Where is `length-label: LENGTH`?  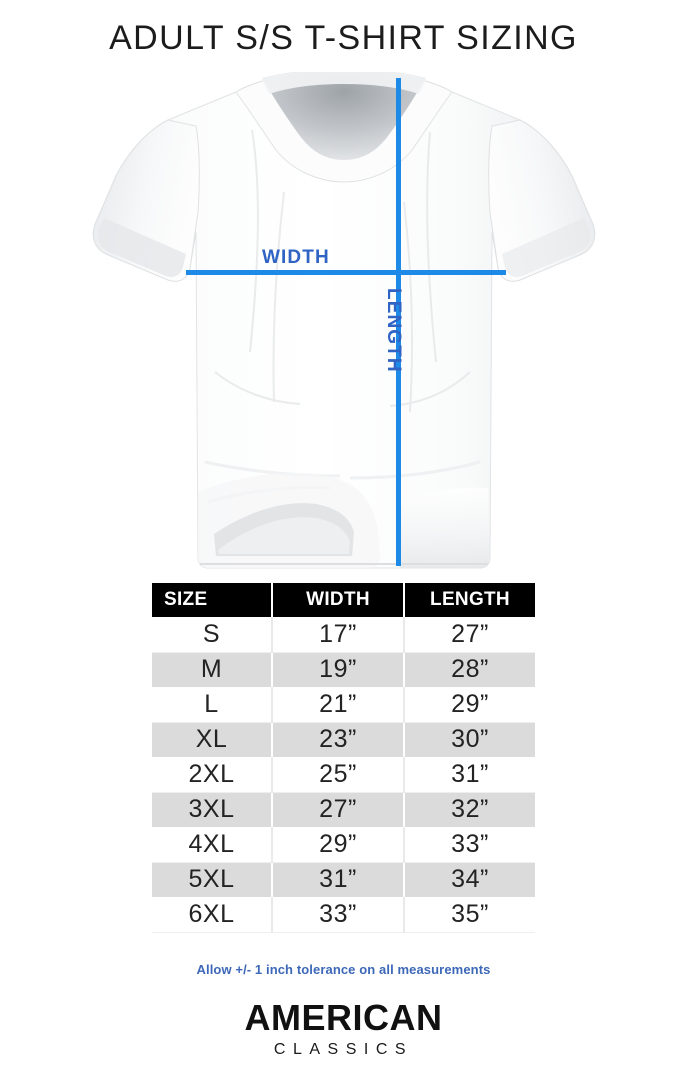 length-label: LENGTH is located at coordinates (393, 330).